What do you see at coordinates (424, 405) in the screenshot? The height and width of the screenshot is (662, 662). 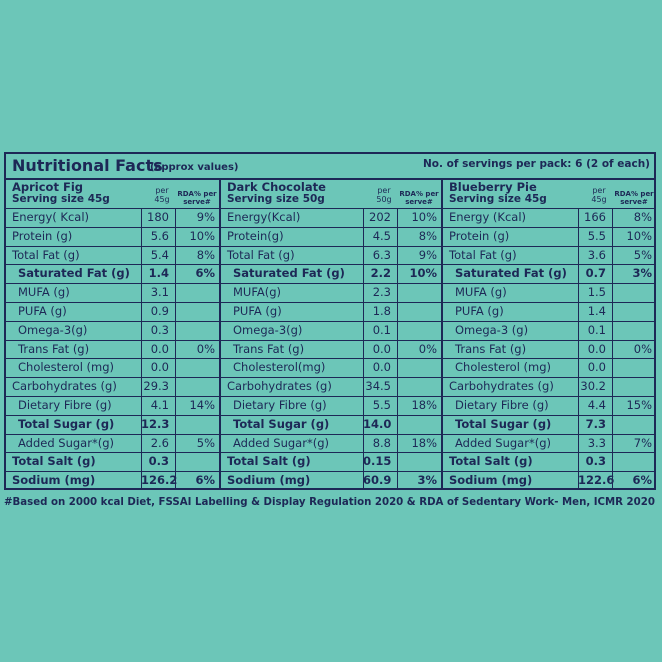 I see `rda-value: 18%` at bounding box center [424, 405].